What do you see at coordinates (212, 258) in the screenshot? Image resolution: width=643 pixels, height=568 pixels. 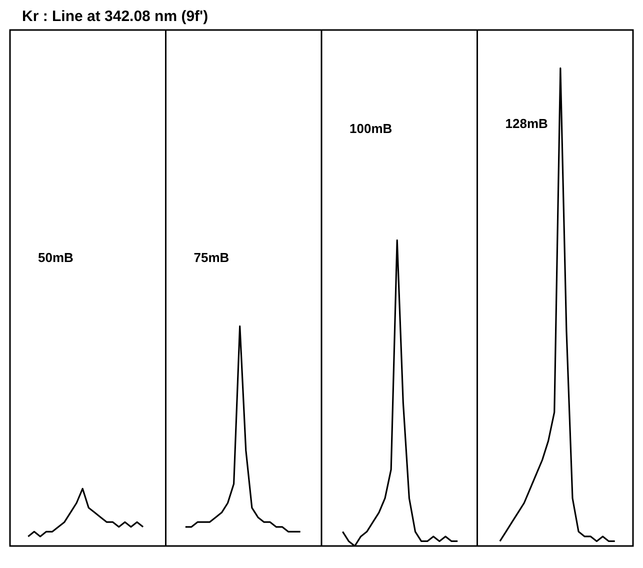 I see `annotation: 75mB` at bounding box center [212, 258].